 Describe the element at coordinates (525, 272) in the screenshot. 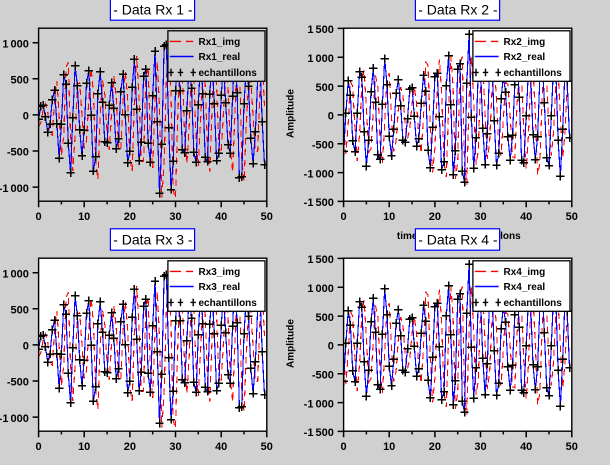

I see `svg-text: Rx4_img` at that location.